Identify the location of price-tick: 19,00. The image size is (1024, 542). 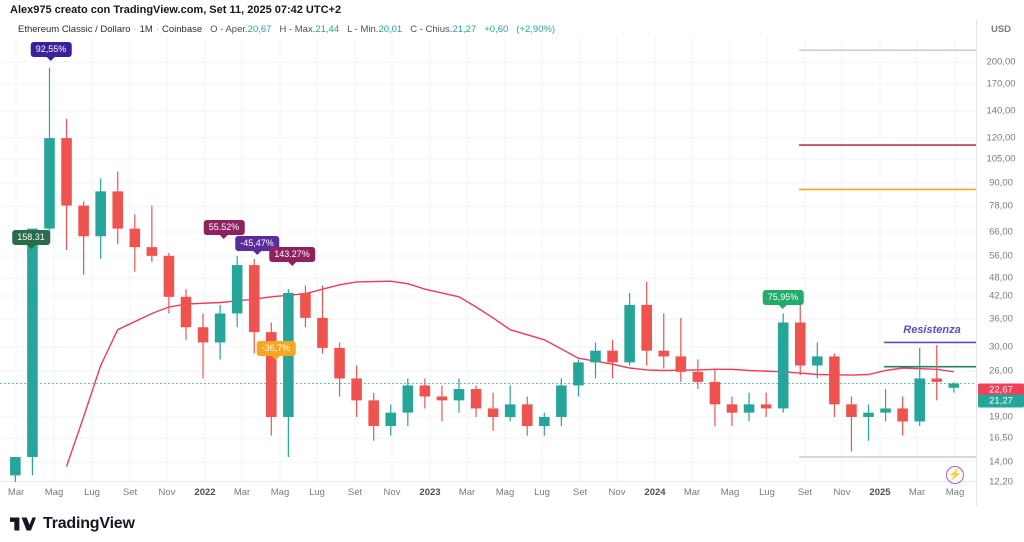
(1001, 417).